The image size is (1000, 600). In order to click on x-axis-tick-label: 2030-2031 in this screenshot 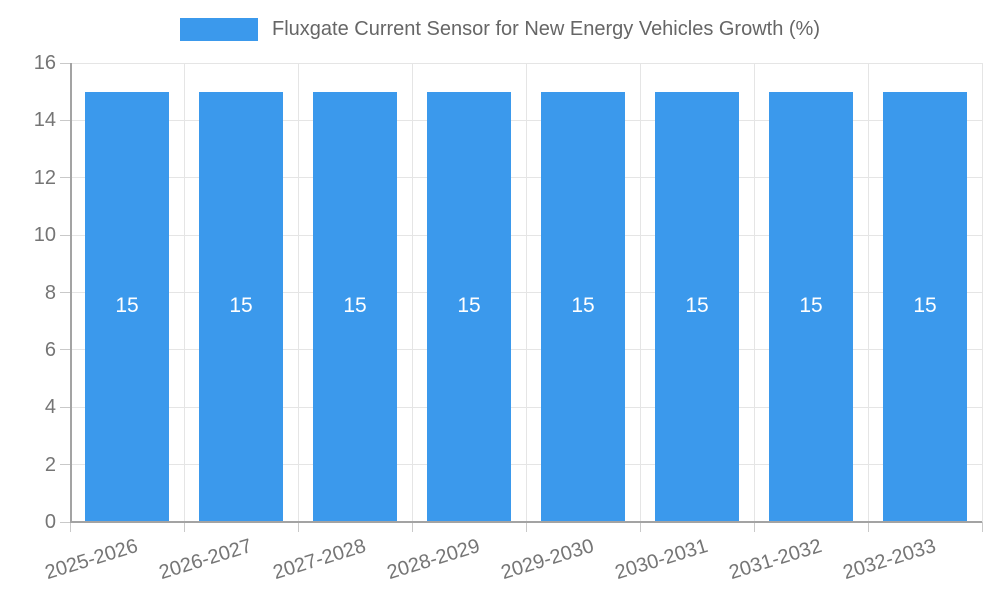, I will do `click(661, 560)`.